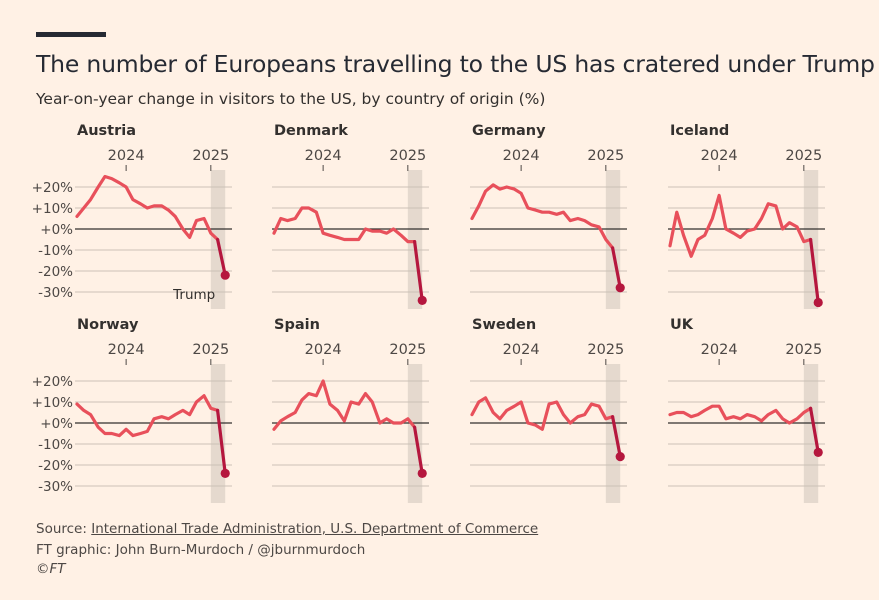 Image resolution: width=879 pixels, height=600 pixels. I want to click on trump-annotation: Trump, so click(193, 295).